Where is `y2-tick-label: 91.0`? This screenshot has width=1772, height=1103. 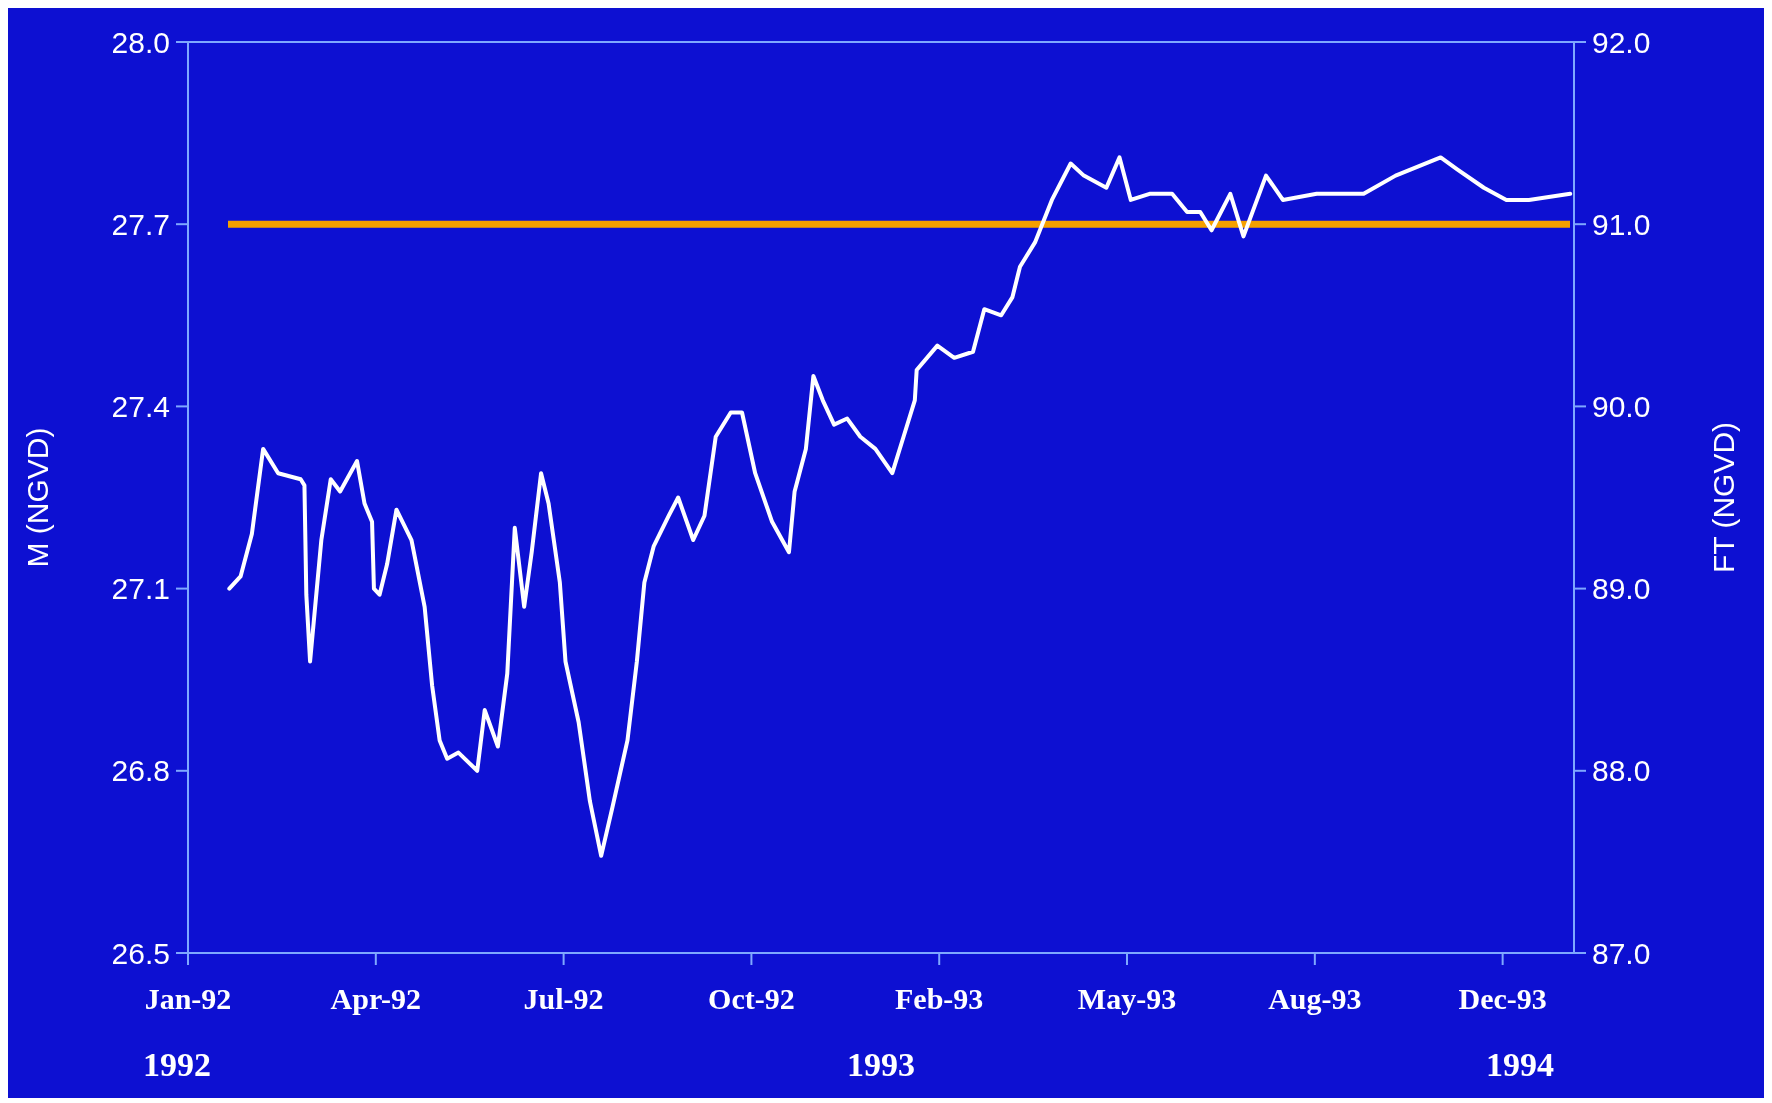 y2-tick-label: 91.0 is located at coordinates (1621, 224).